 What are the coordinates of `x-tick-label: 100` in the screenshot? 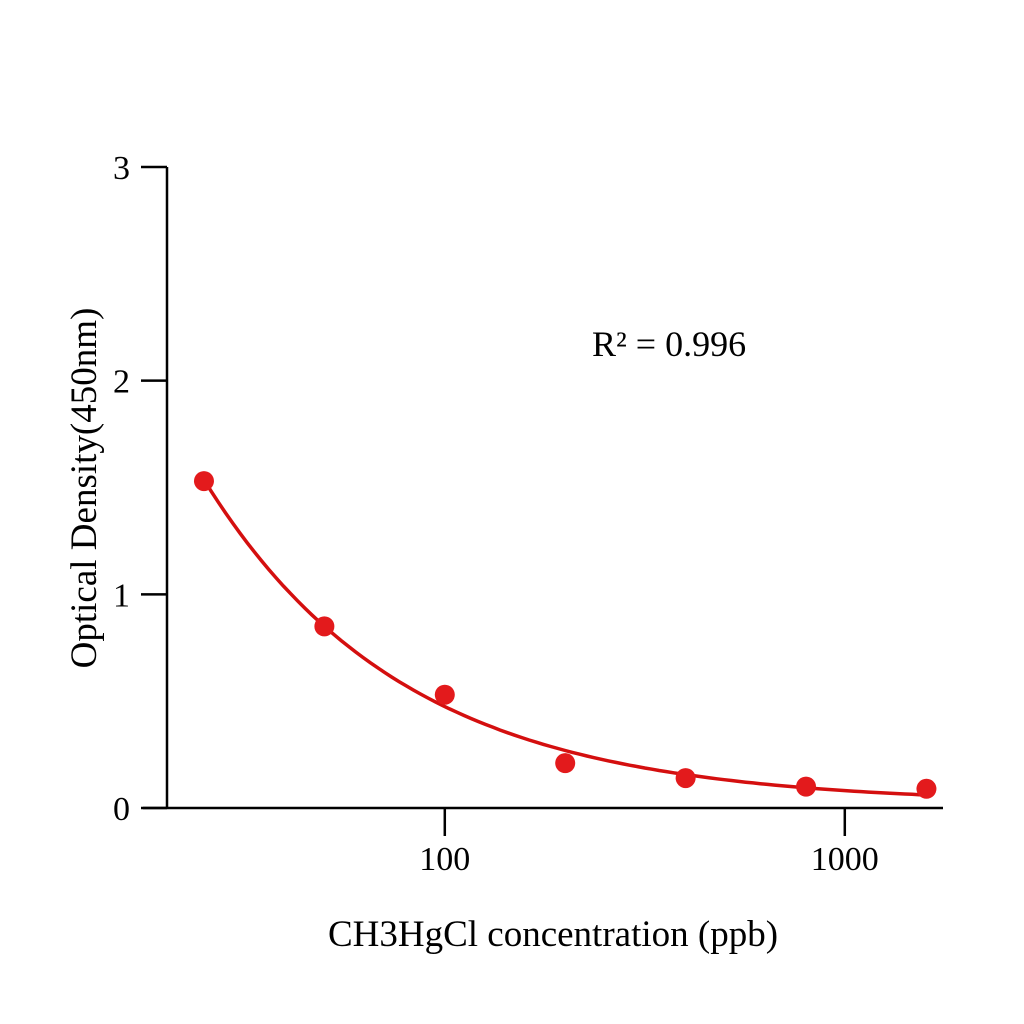 It's located at (444, 859).